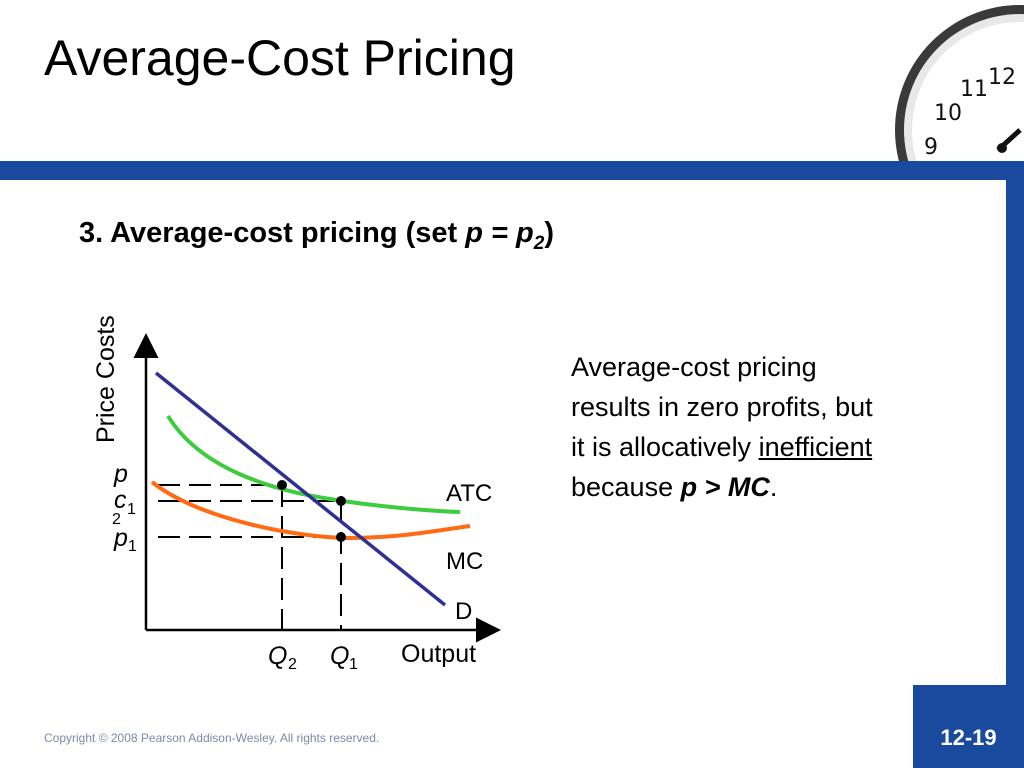 The width and height of the screenshot is (1024, 768). I want to click on x-axis-label: Output, so click(438, 654).